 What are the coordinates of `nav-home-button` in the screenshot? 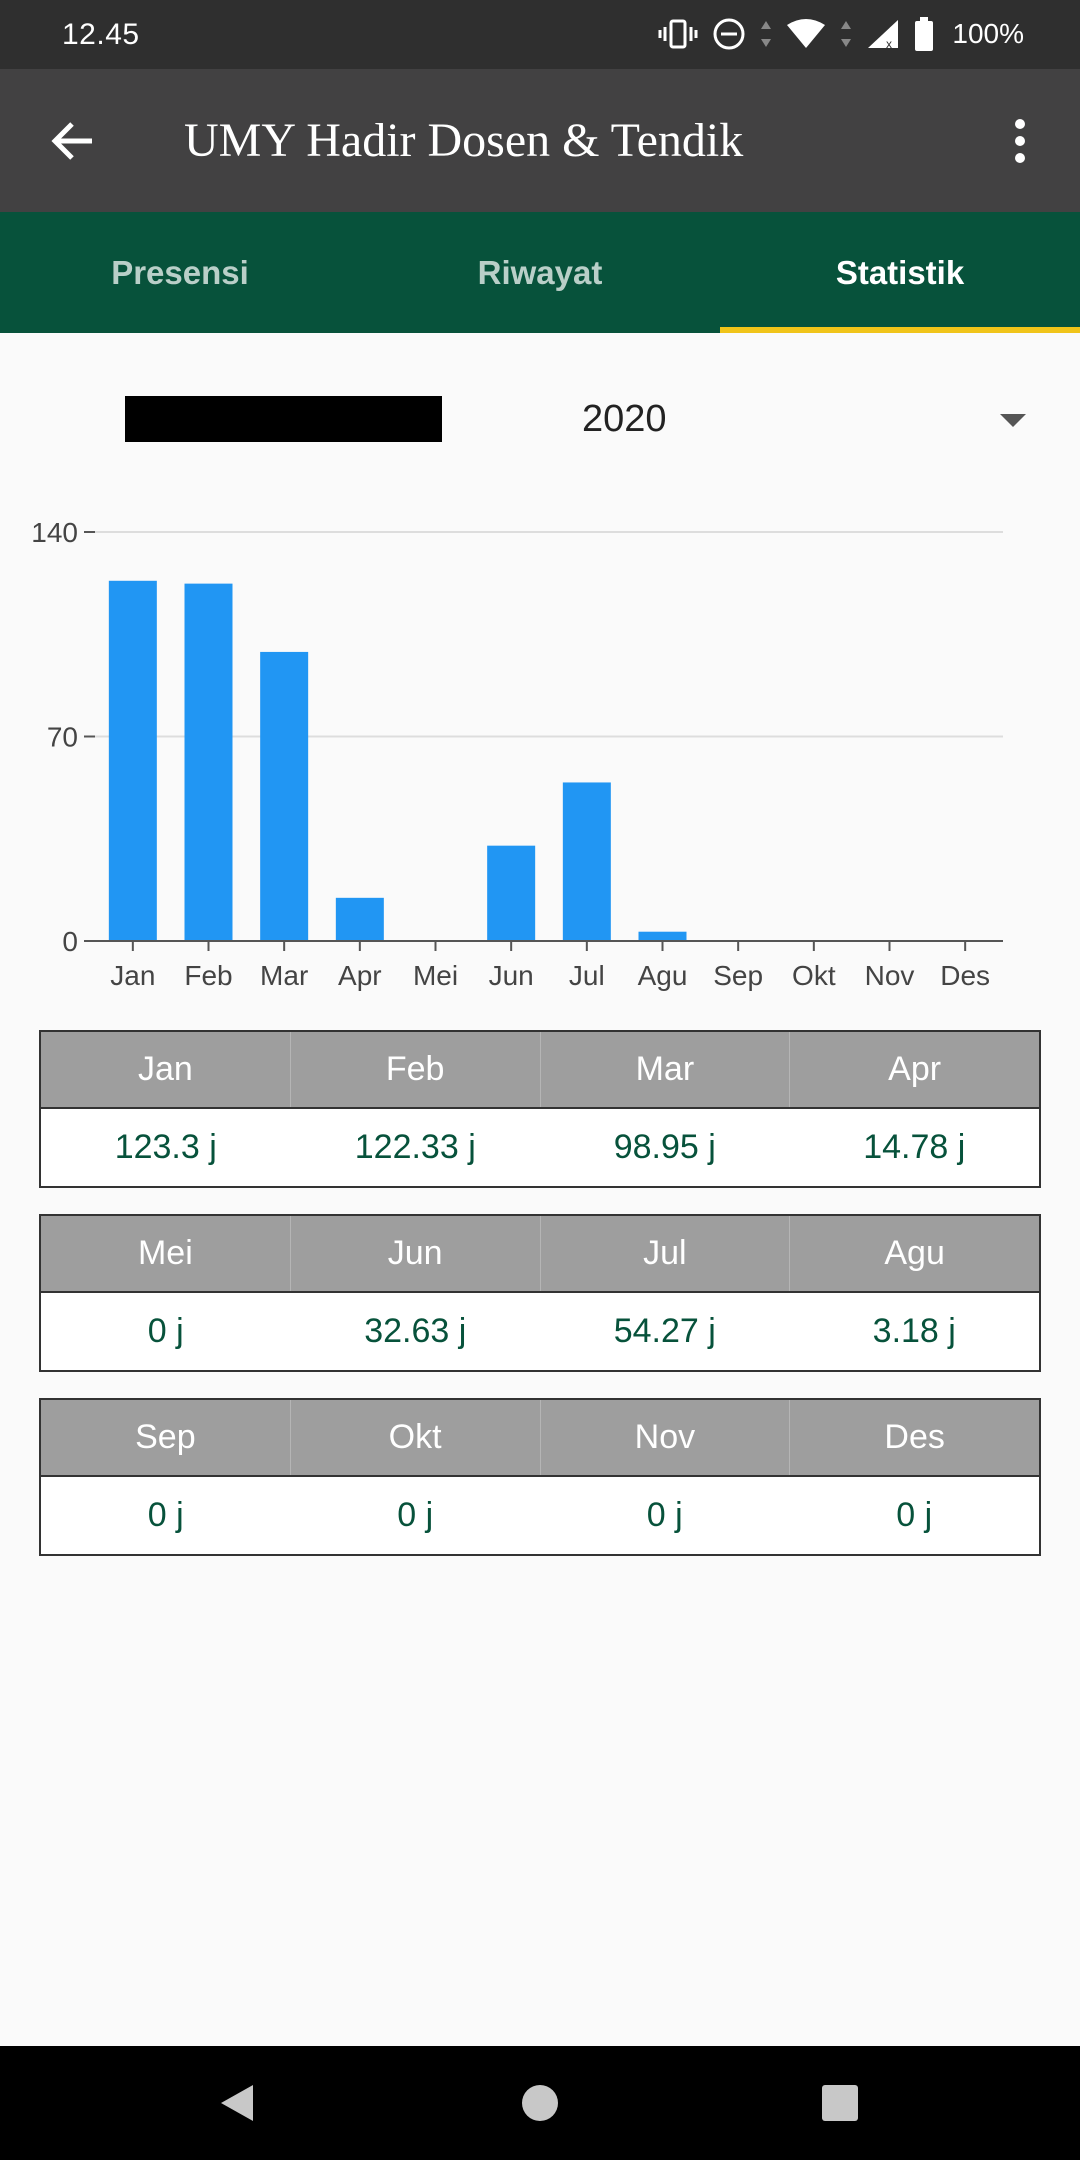 It's located at (540, 2103).